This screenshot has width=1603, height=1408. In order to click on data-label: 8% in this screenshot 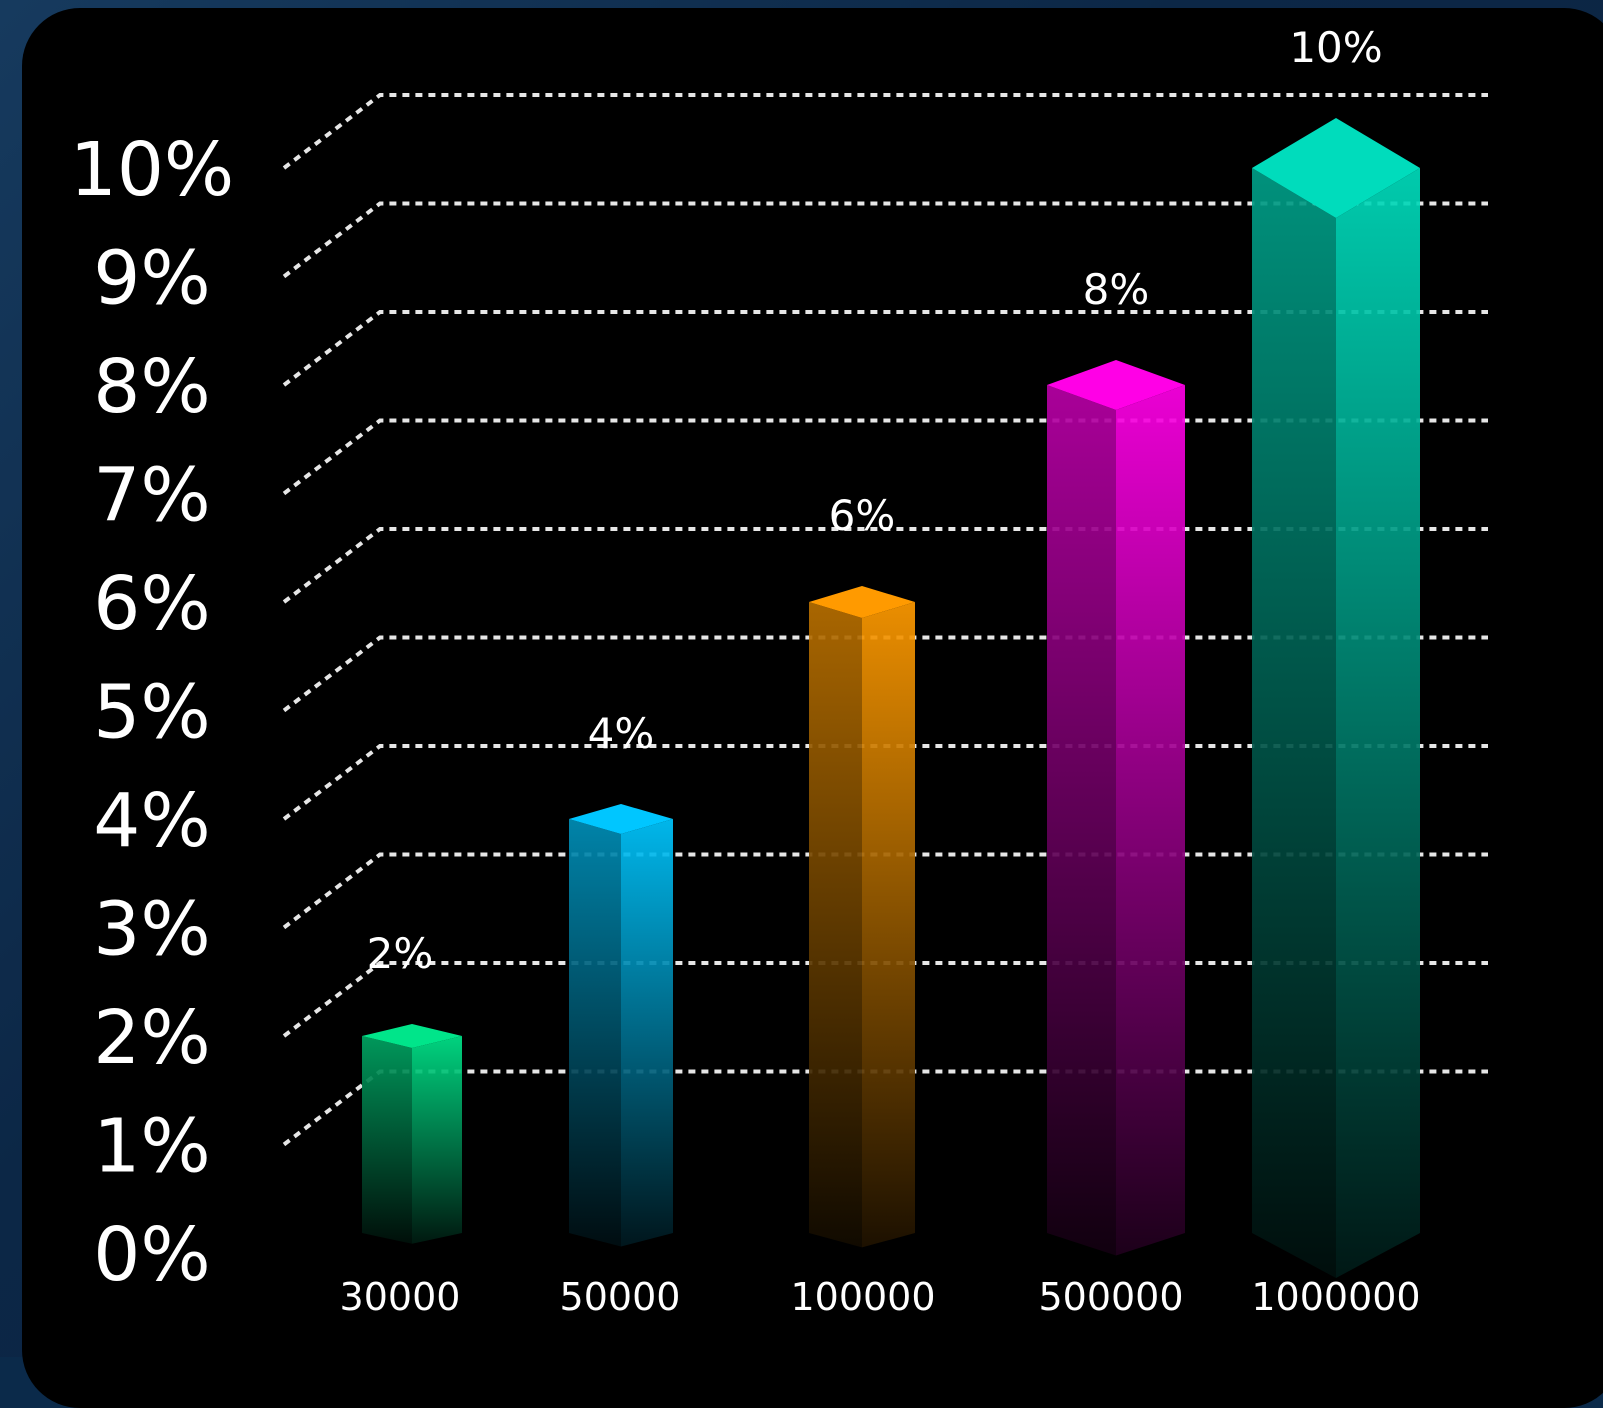, I will do `click(1116, 289)`.